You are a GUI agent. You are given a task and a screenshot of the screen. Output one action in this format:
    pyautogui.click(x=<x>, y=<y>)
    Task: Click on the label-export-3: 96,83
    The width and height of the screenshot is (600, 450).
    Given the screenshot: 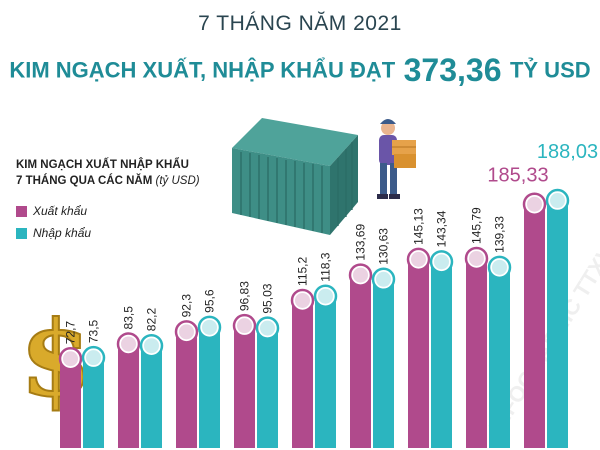 What is the action you would take?
    pyautogui.click(x=245, y=296)
    